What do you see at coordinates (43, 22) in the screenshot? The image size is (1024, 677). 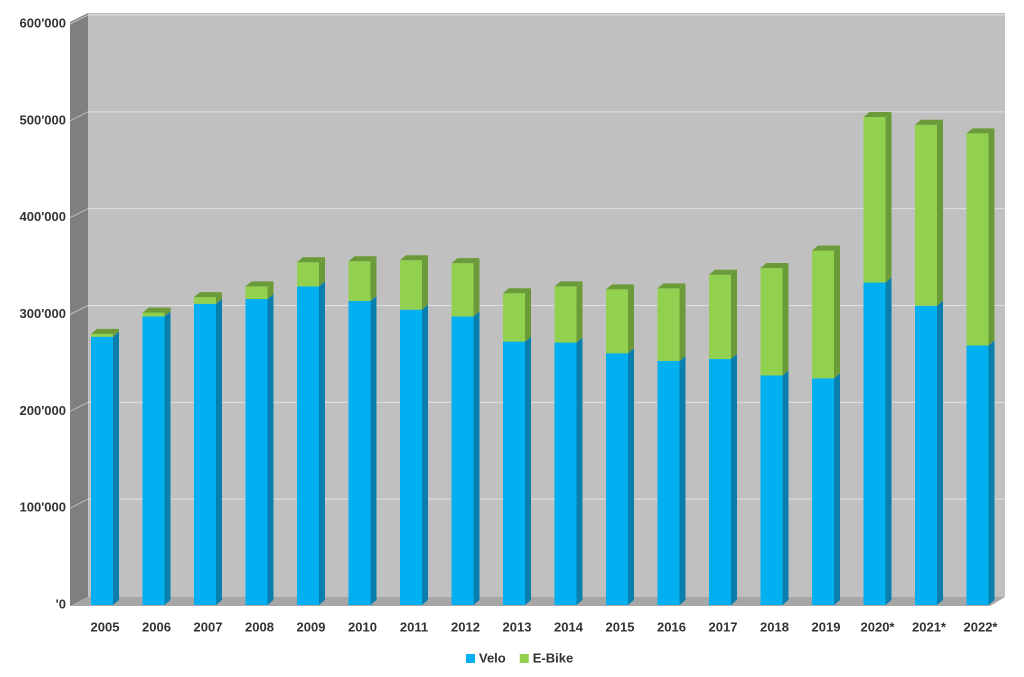 I see `y-tick-label: 600'000` at bounding box center [43, 22].